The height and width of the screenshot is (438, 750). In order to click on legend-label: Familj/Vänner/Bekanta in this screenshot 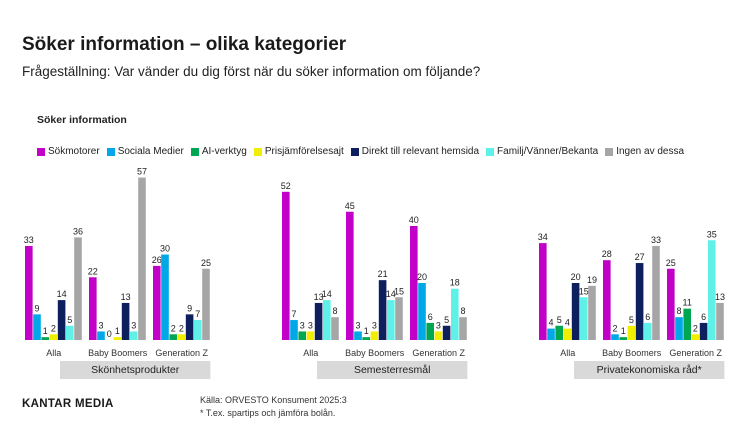, I will do `click(548, 151)`.